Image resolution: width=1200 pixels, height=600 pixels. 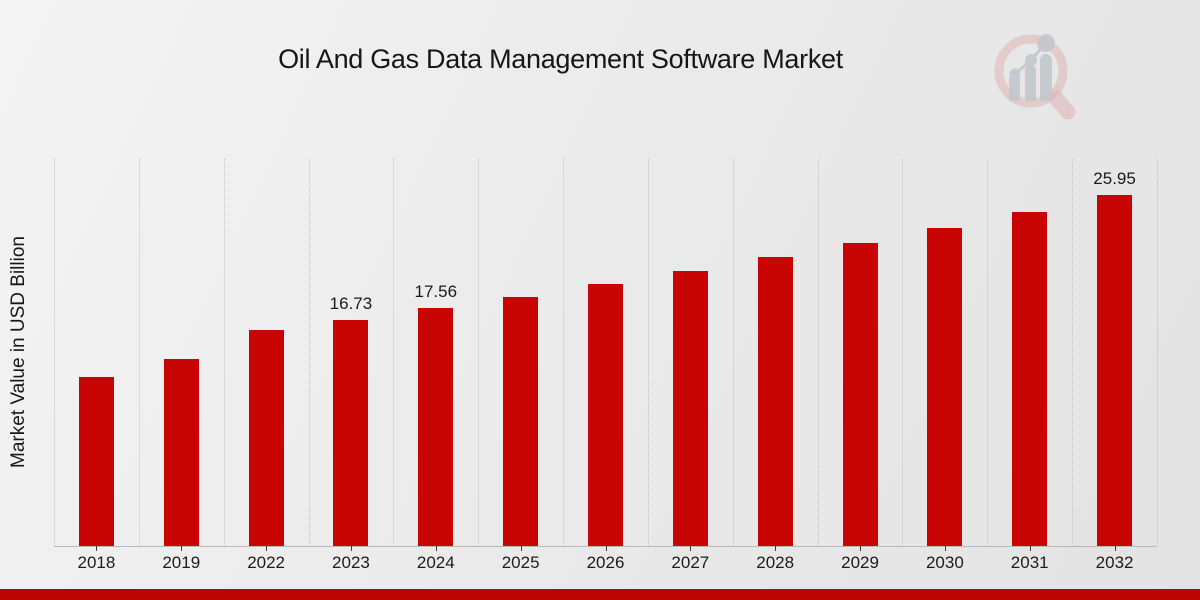 What do you see at coordinates (1114, 178) in the screenshot?
I see `bar-value-label: 25.95` at bounding box center [1114, 178].